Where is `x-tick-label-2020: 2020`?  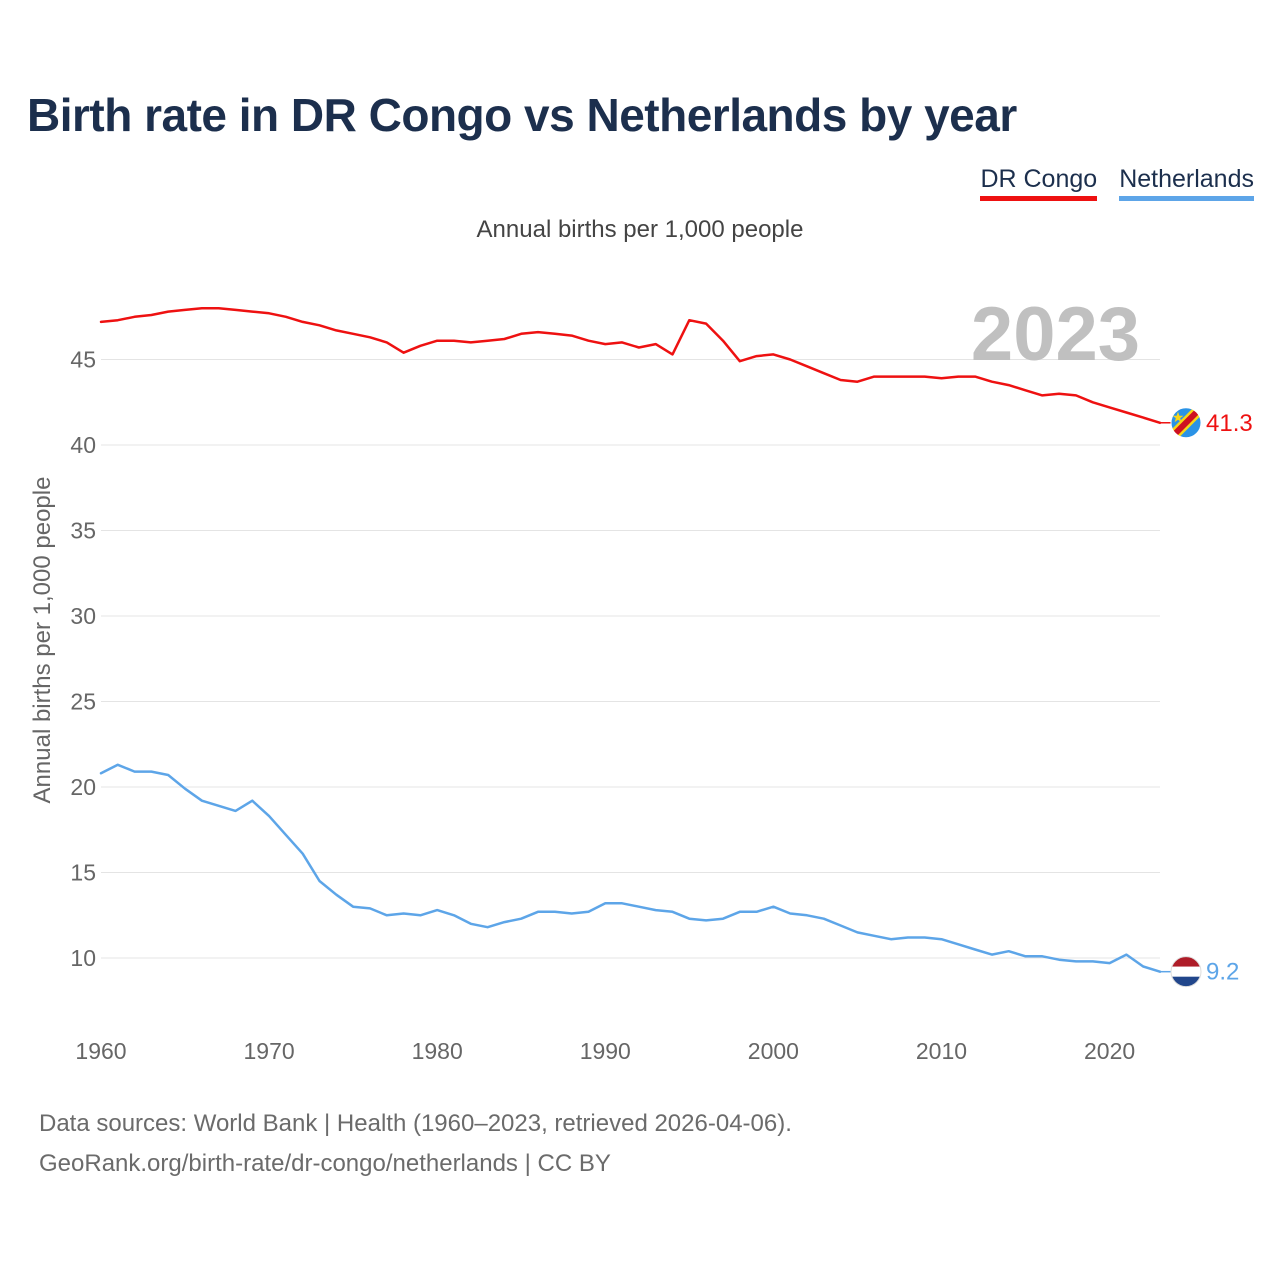
x-tick-label-2020: 2020 is located at coordinates (1109, 1051).